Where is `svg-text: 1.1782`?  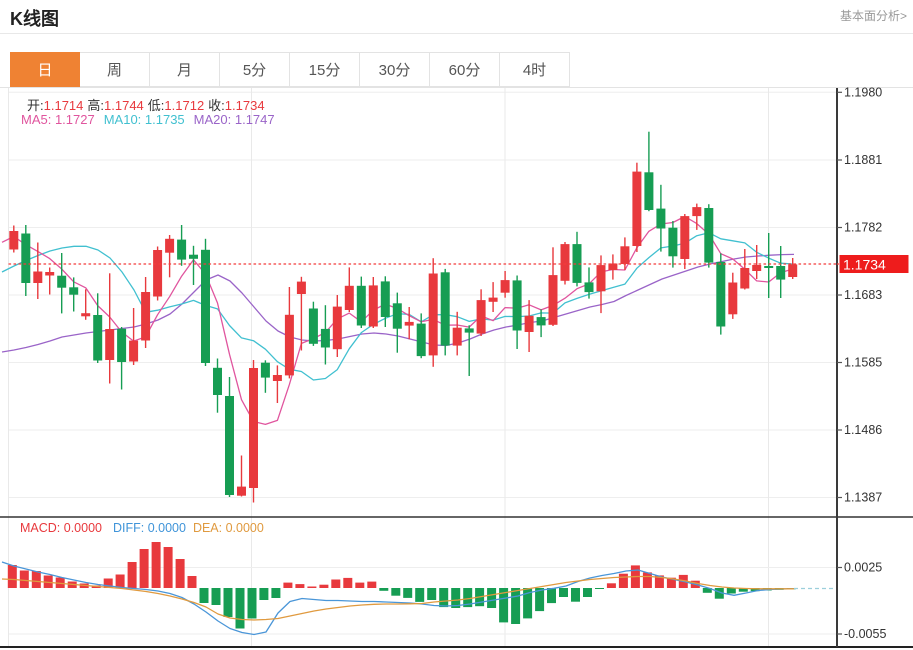
svg-text: 1.1782 is located at coordinates (863, 228).